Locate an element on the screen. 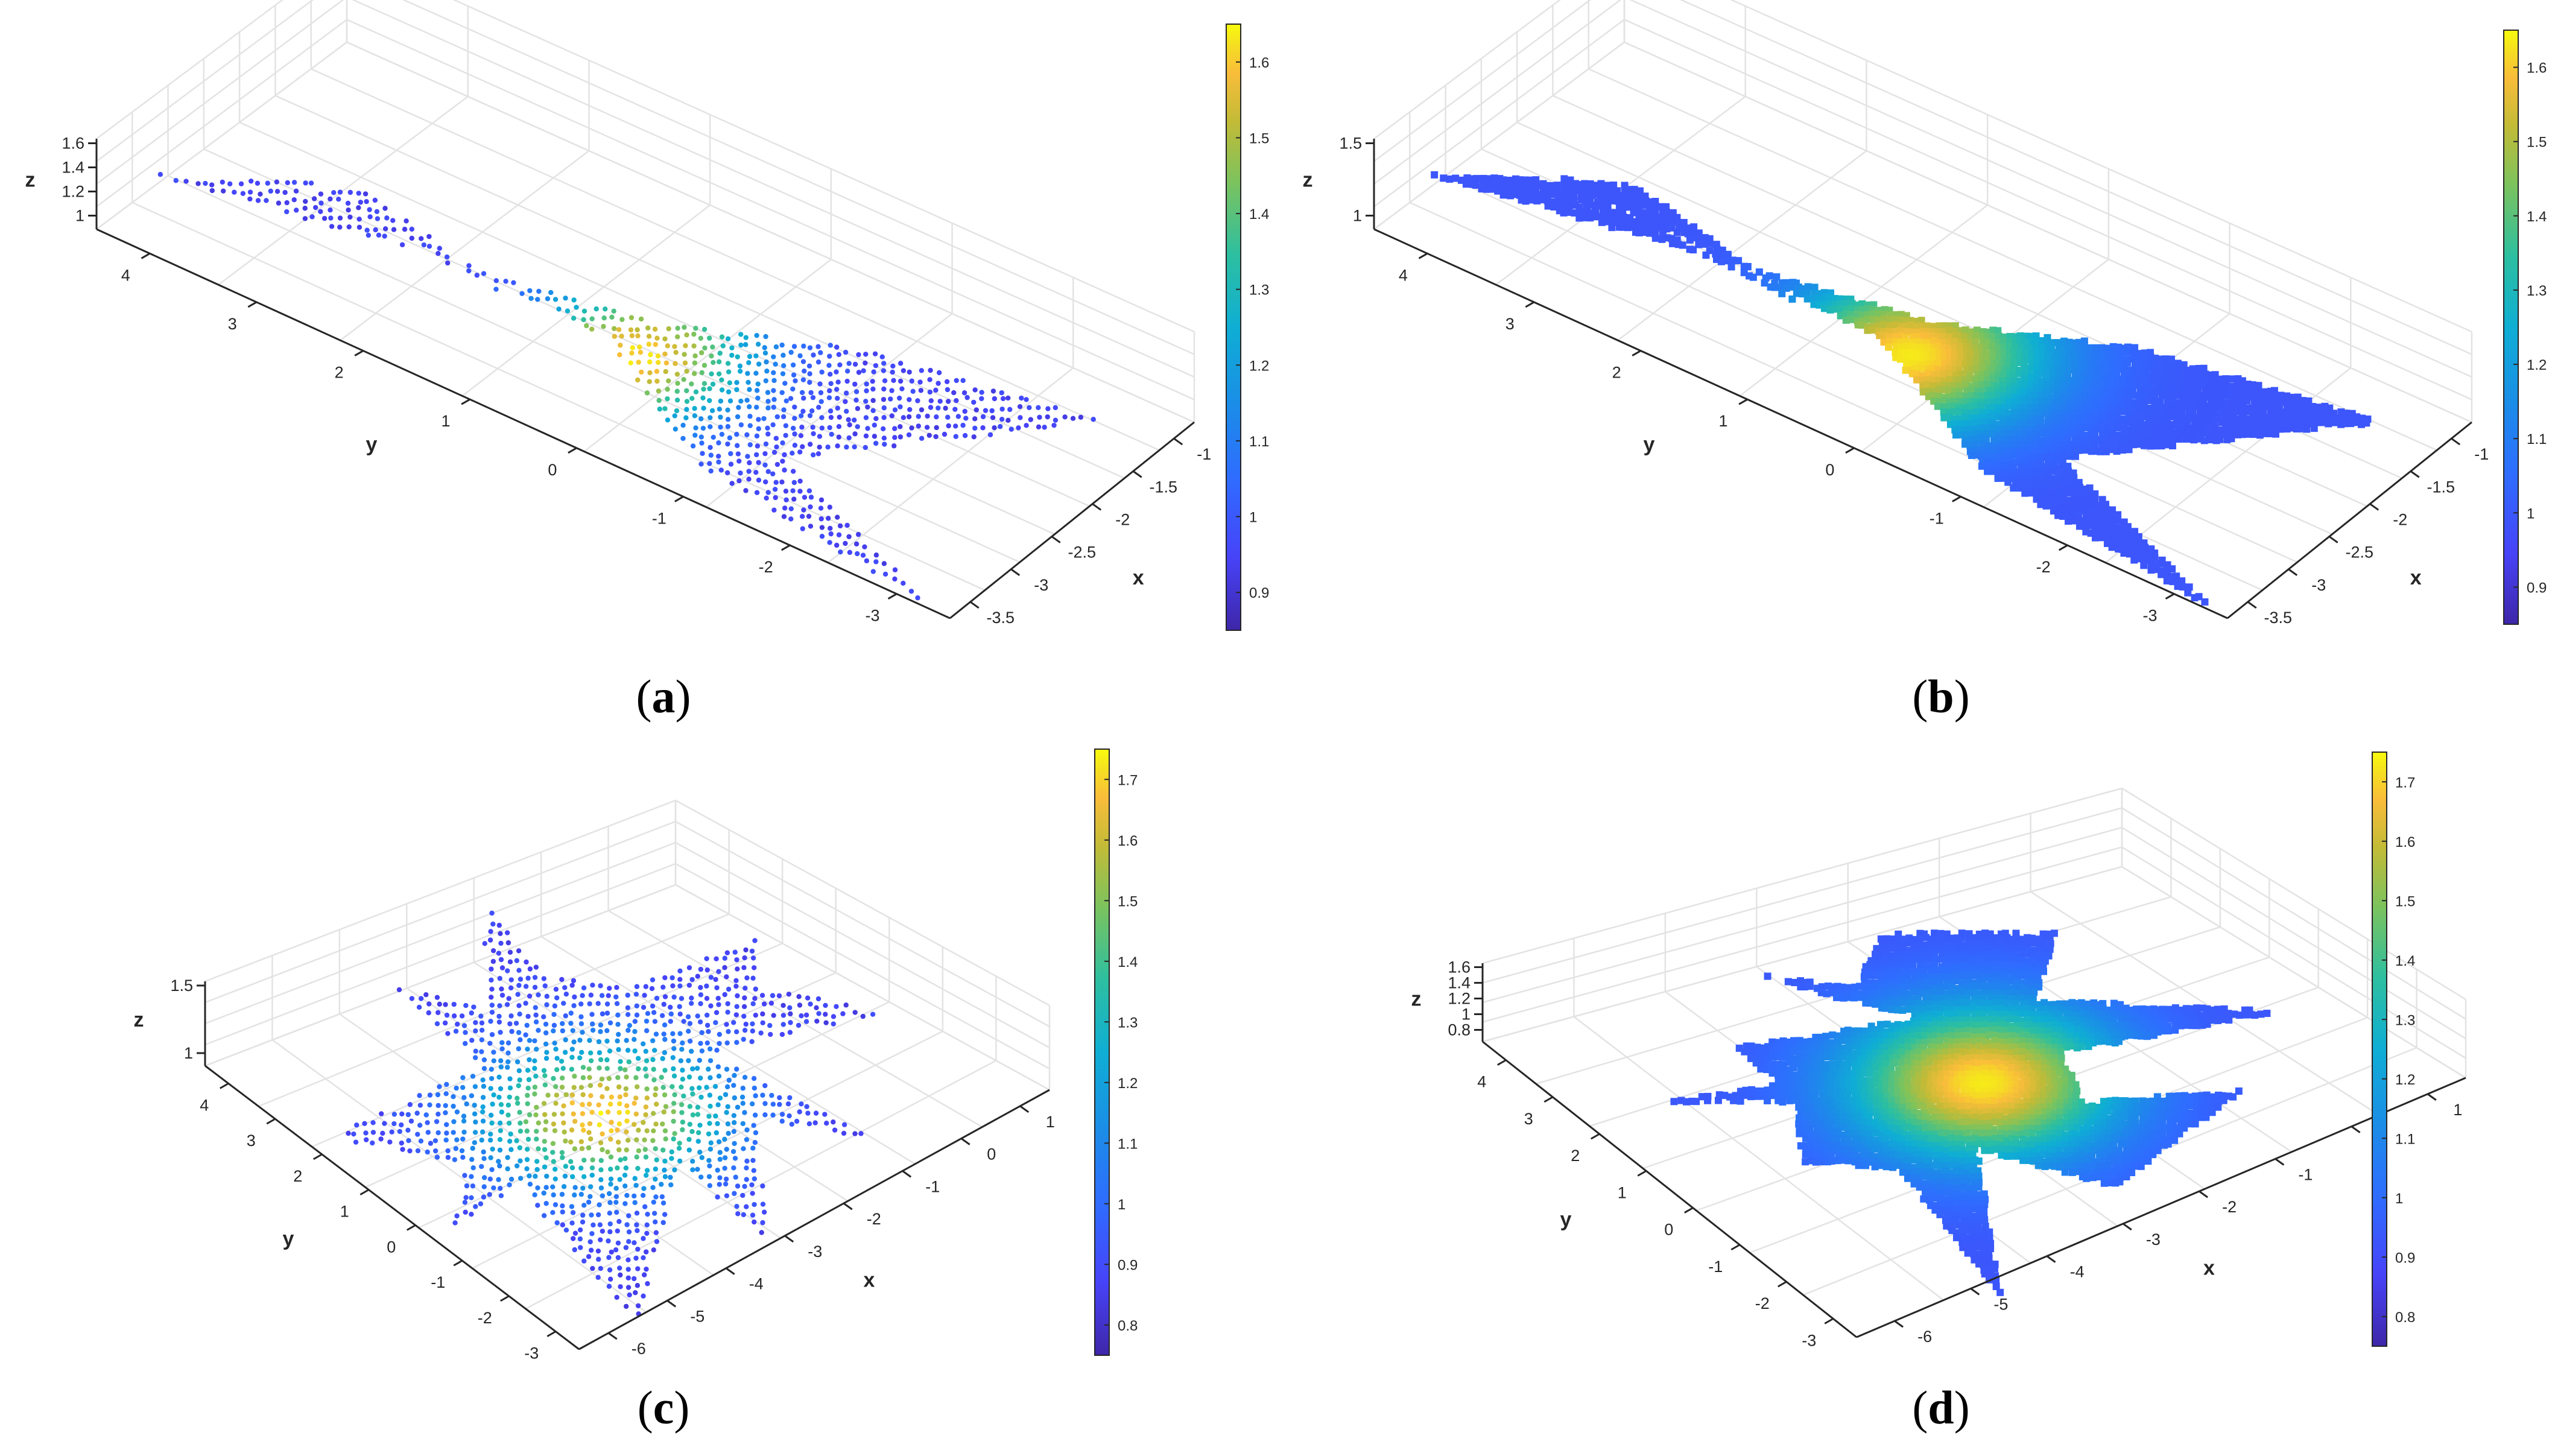  x-tick-mark is located at coordinates (672, 1304).